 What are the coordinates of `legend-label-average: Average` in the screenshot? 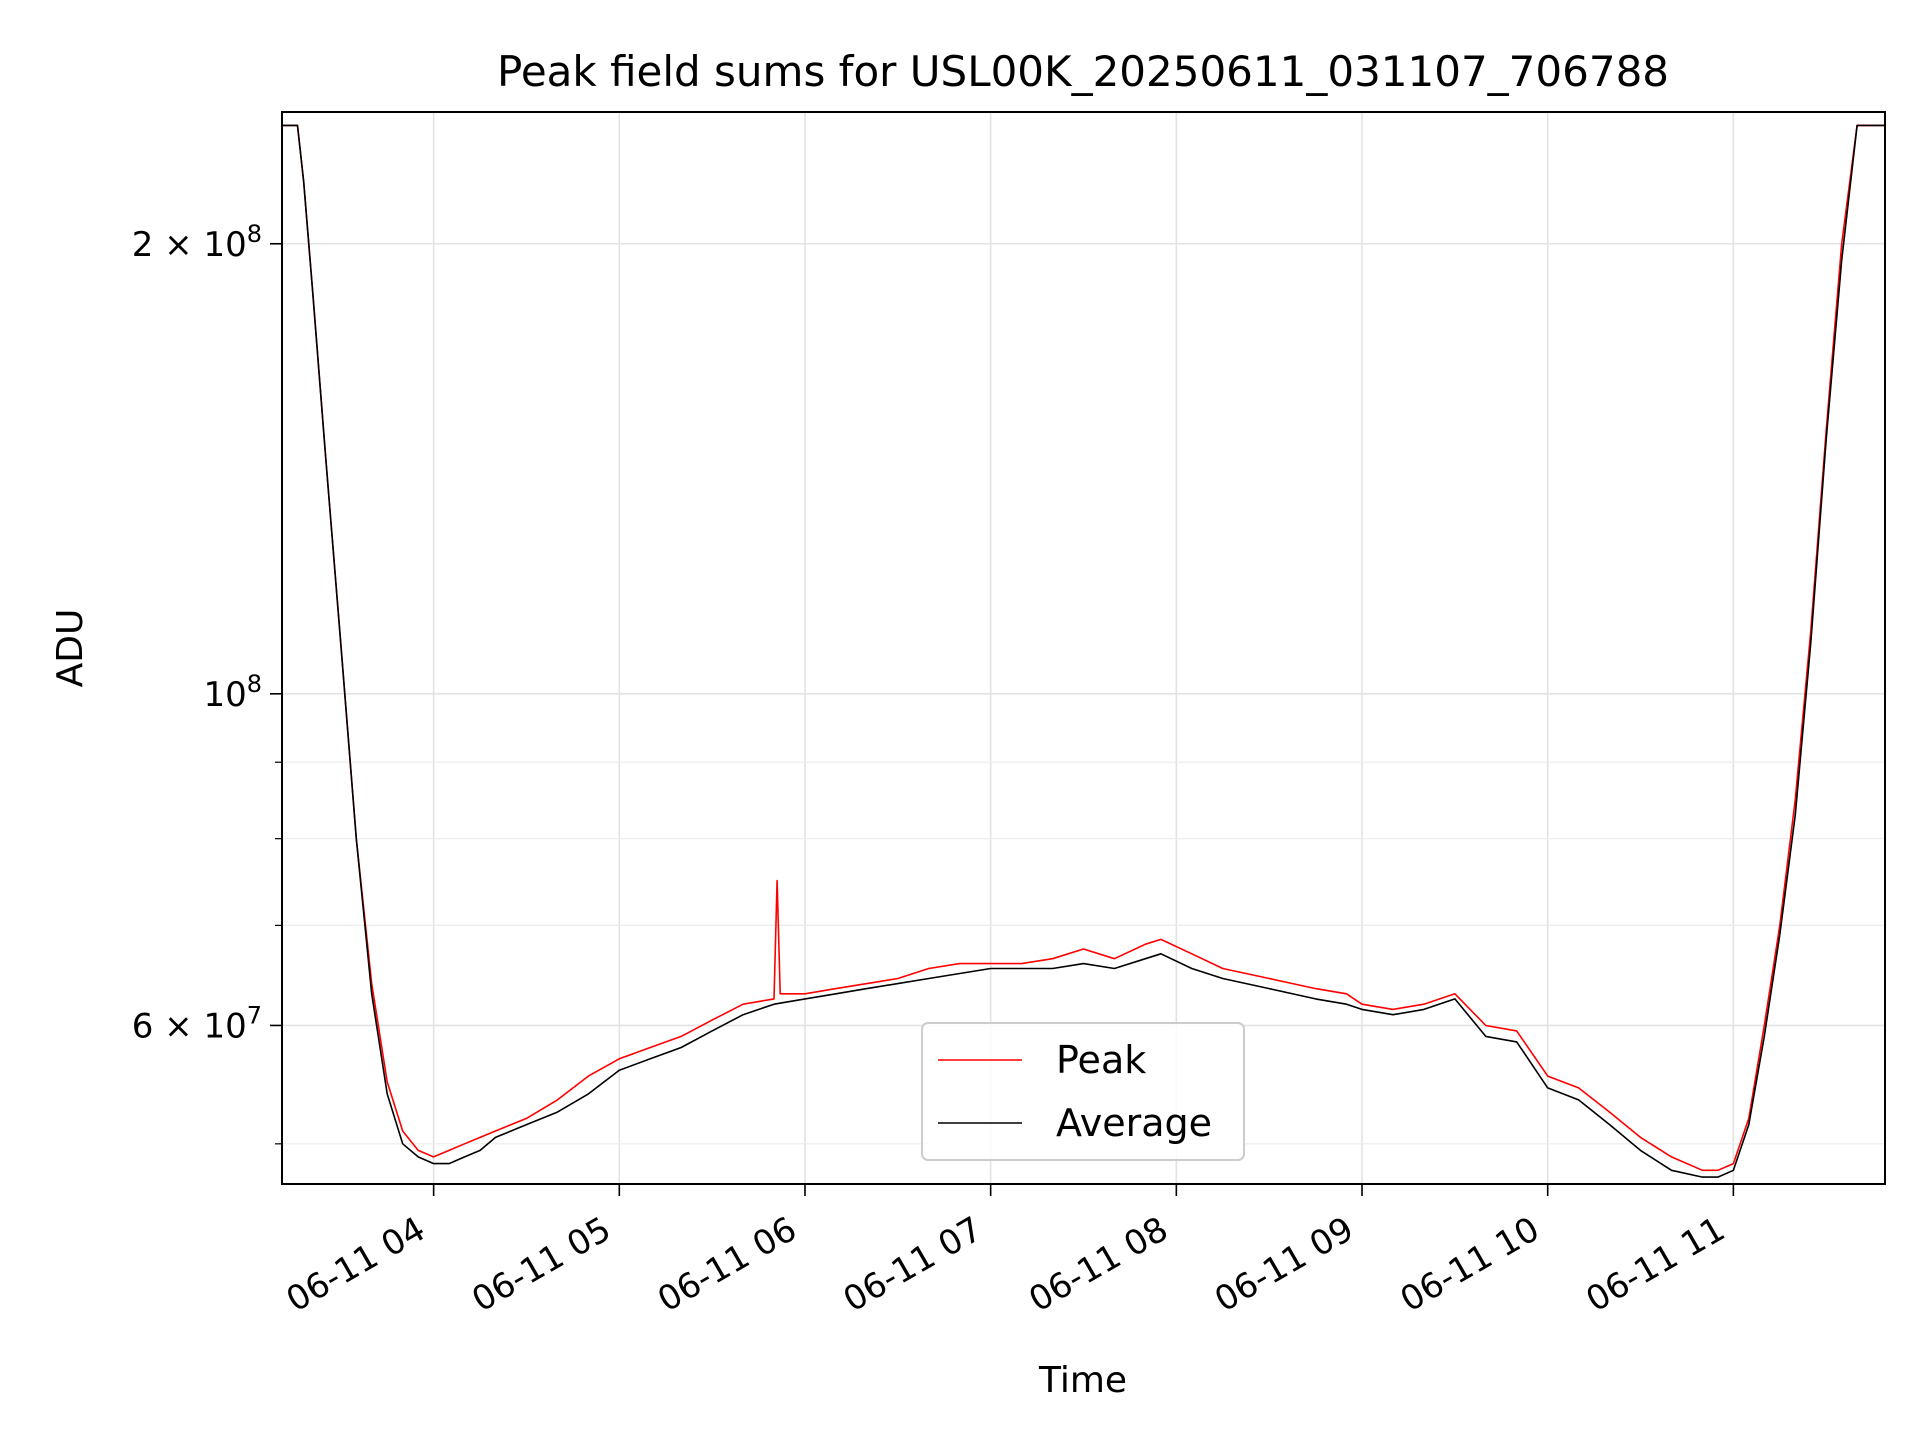 It's located at (1134, 1123).